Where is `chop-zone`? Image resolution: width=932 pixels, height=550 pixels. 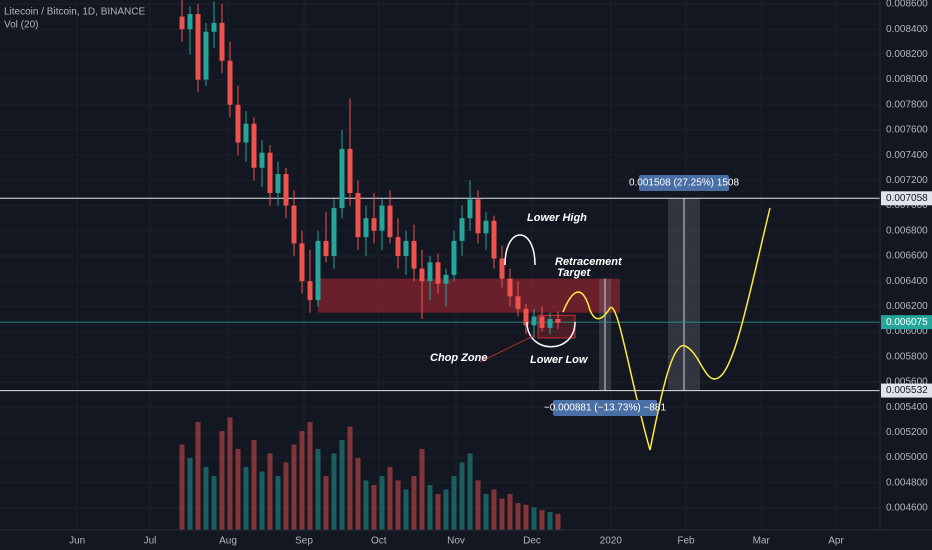
chop-zone is located at coordinates (469, 295).